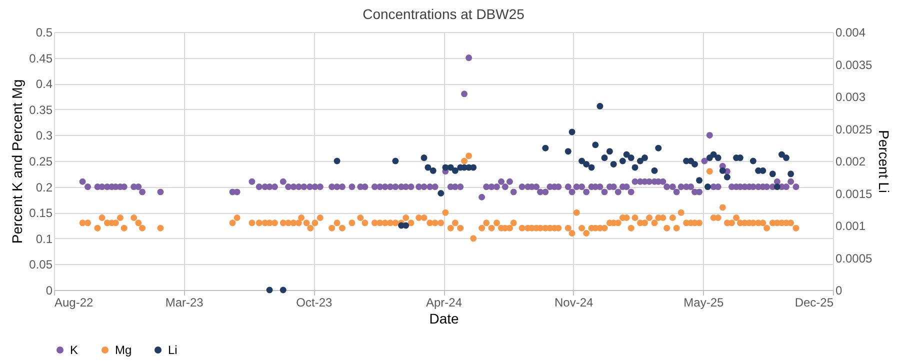 The width and height of the screenshot is (900, 362). Describe the element at coordinates (44, 187) in the screenshot. I see `y-tick-label: 0.2` at that location.